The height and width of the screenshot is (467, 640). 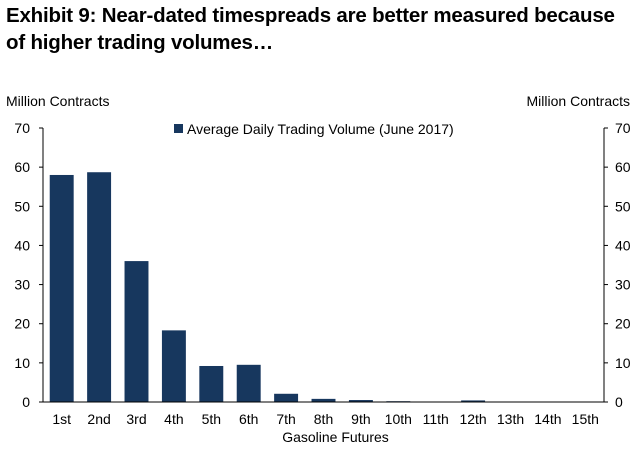 I want to click on x-tick-label: 14th, so click(x=547, y=419).